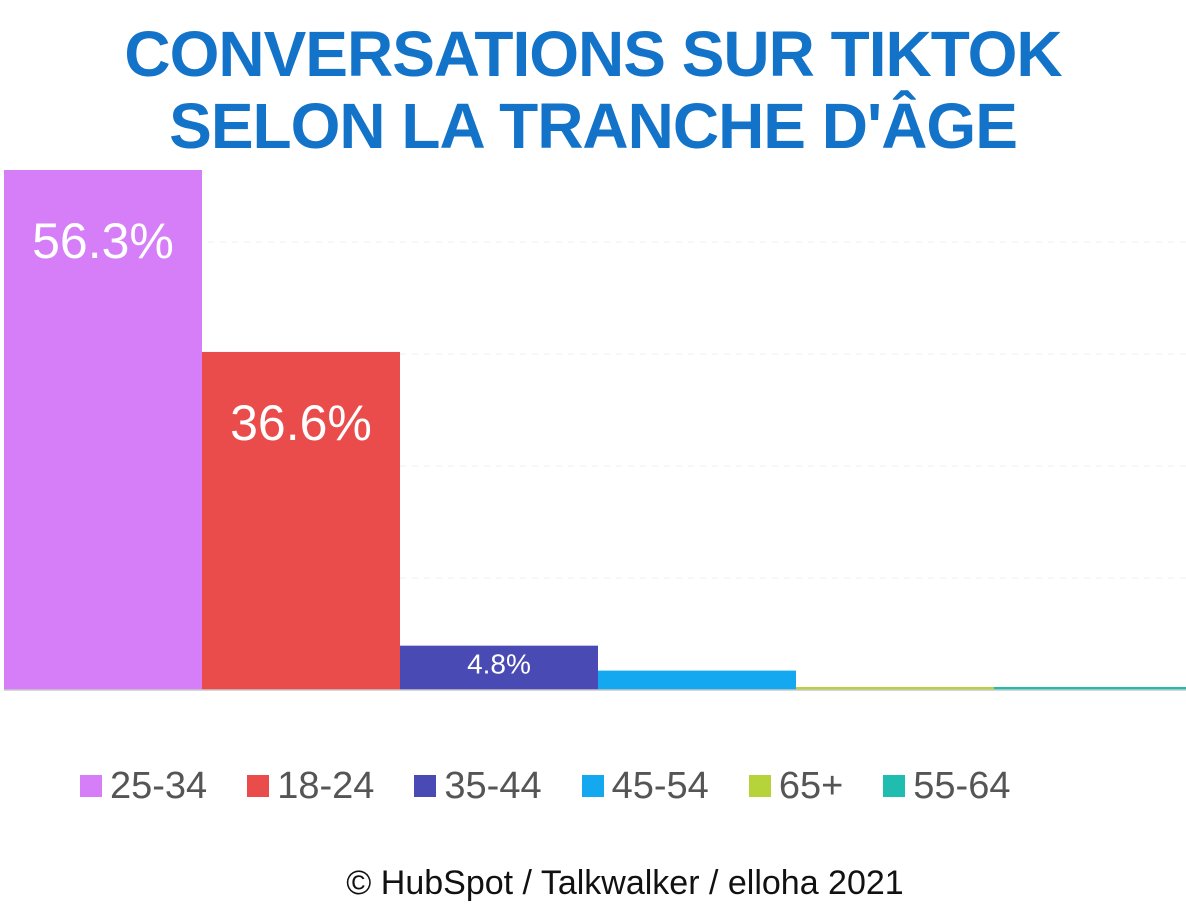 Image resolution: width=1186 pixels, height=910 pixels. I want to click on data-label-25-34: 56.3%, so click(103, 241).